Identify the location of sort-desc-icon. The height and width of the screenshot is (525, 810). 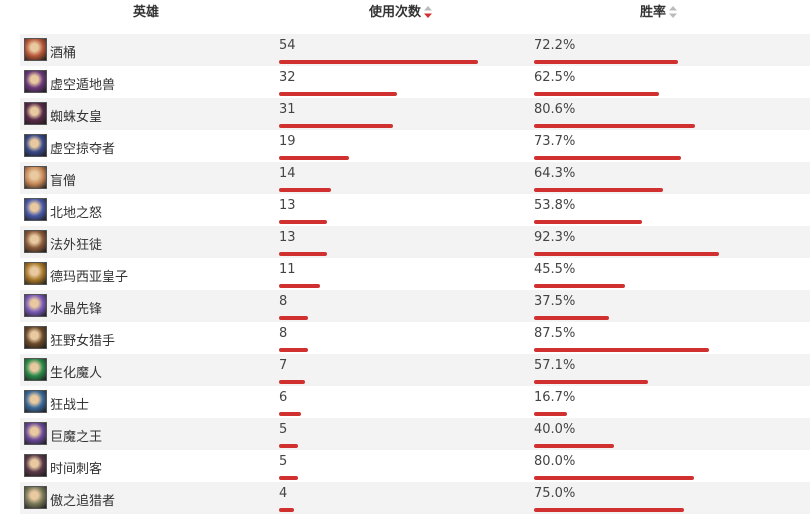
(428, 12).